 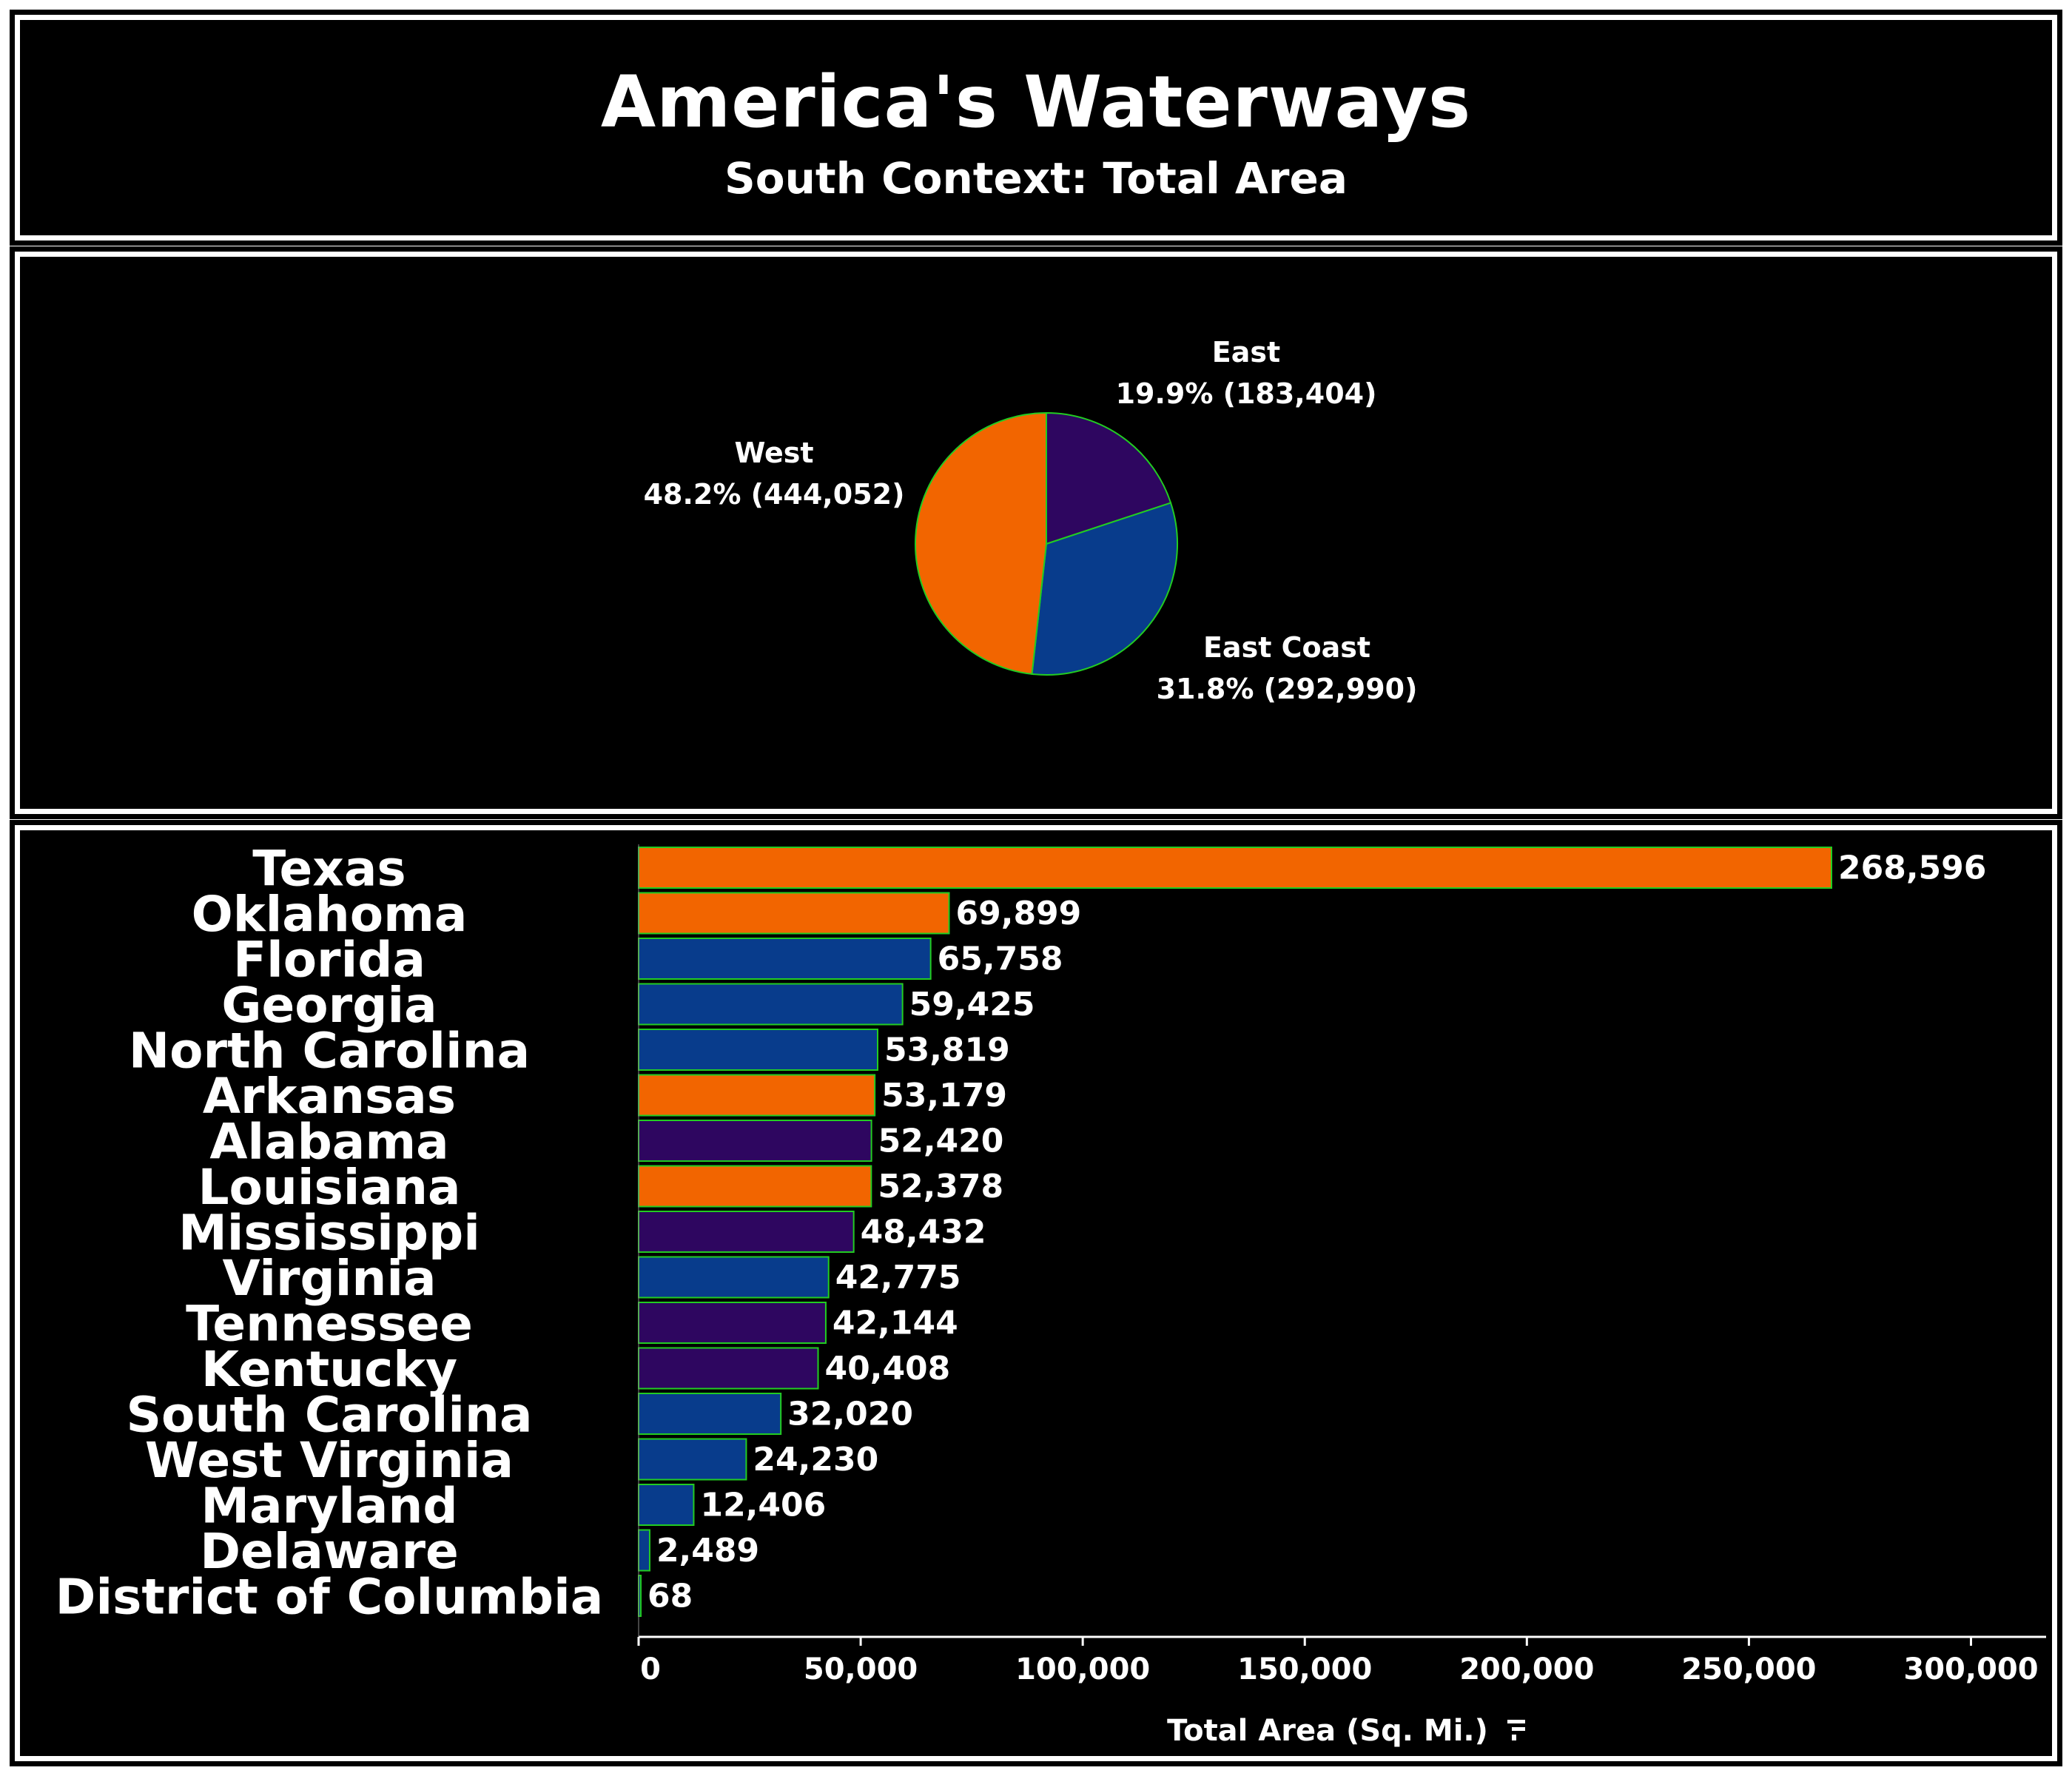 I want to click on category-label-florida: Florida, so click(x=329, y=960).